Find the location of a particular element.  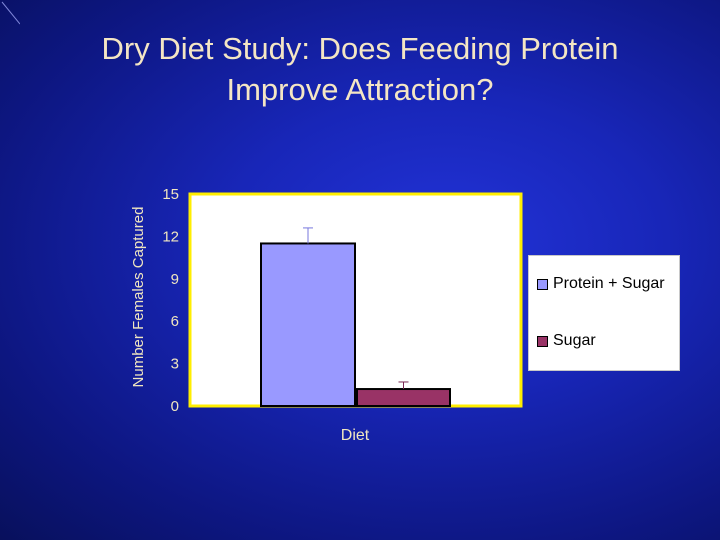

error-bars-group is located at coordinates (356, 308).